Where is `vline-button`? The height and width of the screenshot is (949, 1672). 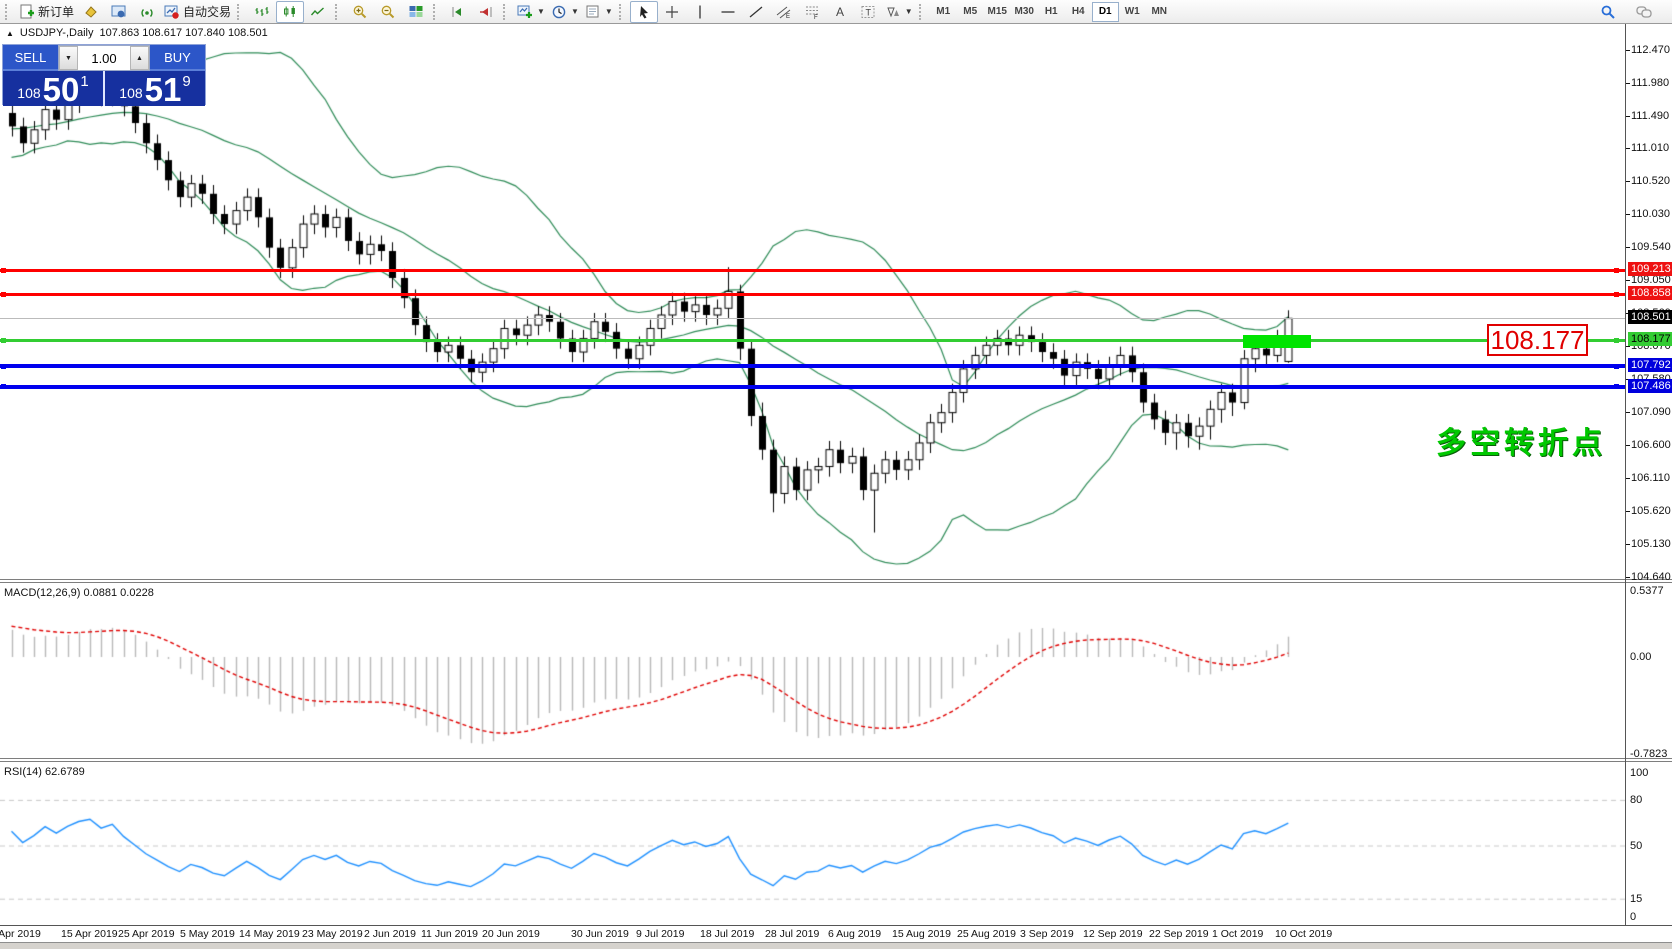
vline-button is located at coordinates (700, 12).